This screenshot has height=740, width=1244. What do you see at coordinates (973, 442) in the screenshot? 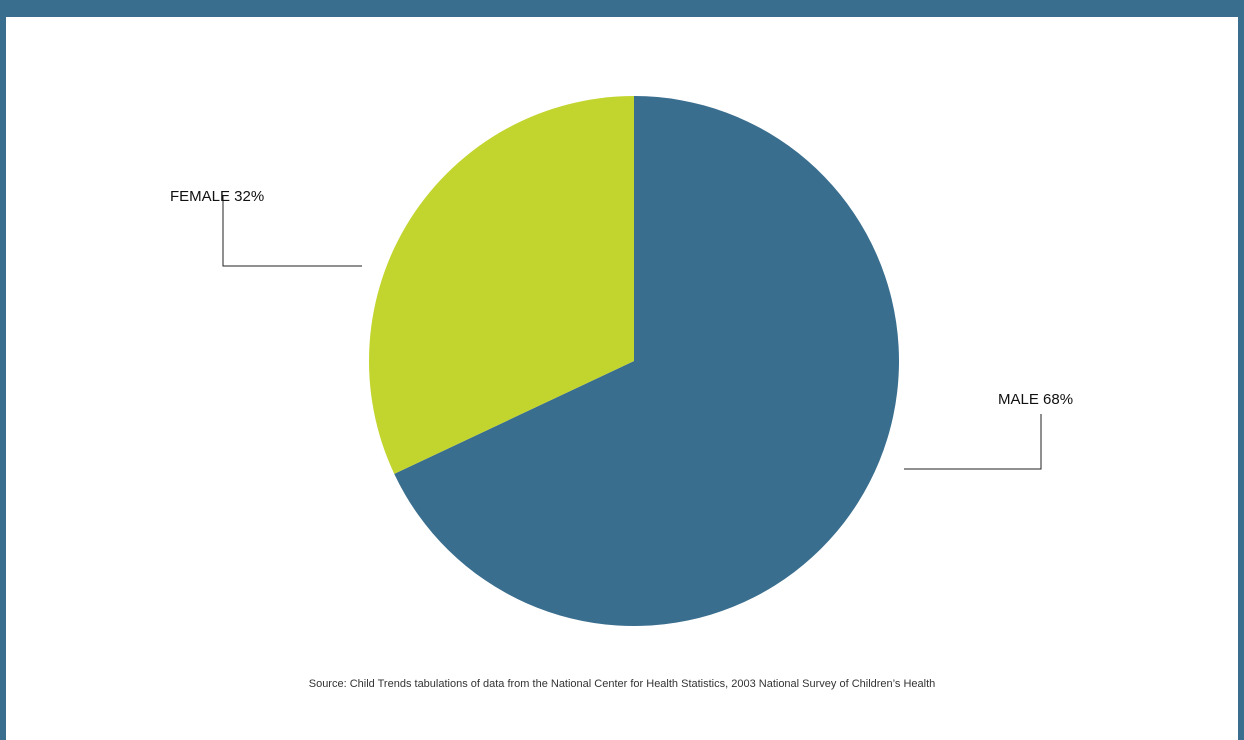
I see `male-leader-line` at bounding box center [973, 442].